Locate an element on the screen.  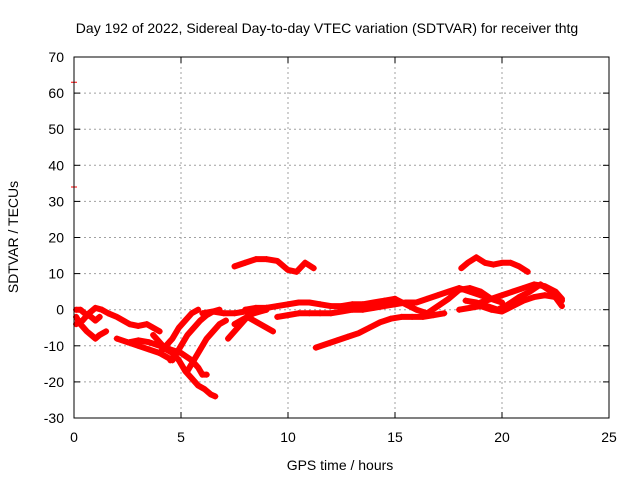
y-axis-label: SDTVAR / TECUs is located at coordinates (13, 237).